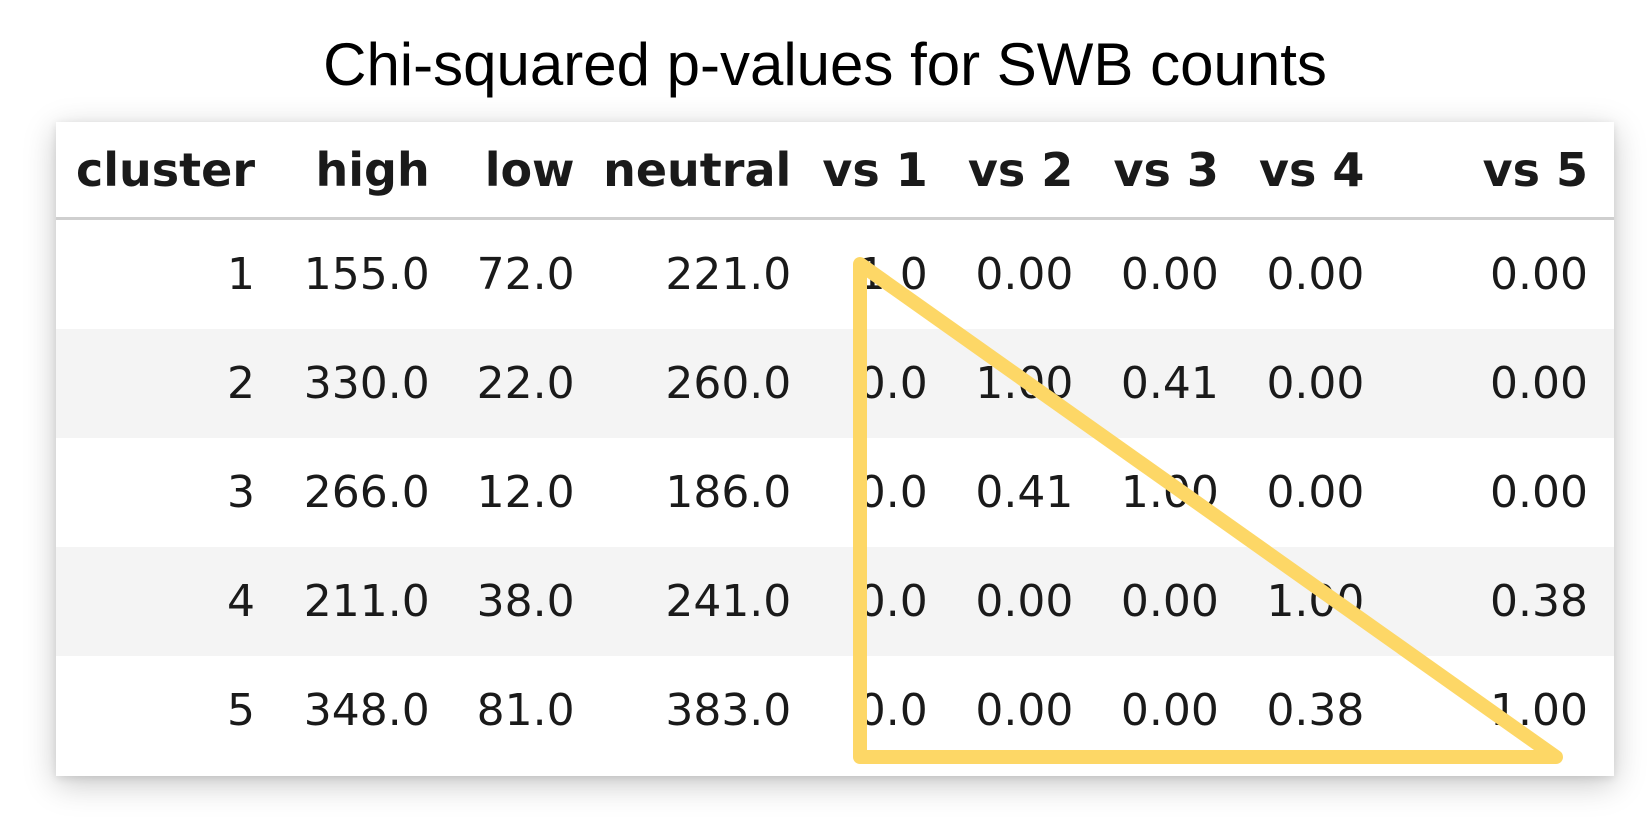  Describe the element at coordinates (709, 492) in the screenshot. I see `table-cell: 186.0` at that location.